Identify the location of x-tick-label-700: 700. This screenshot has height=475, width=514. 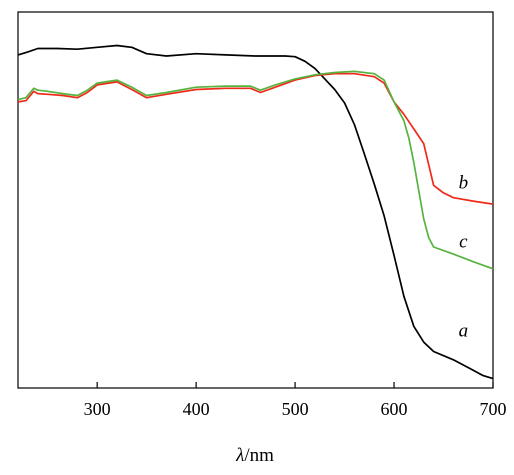
(493, 409).